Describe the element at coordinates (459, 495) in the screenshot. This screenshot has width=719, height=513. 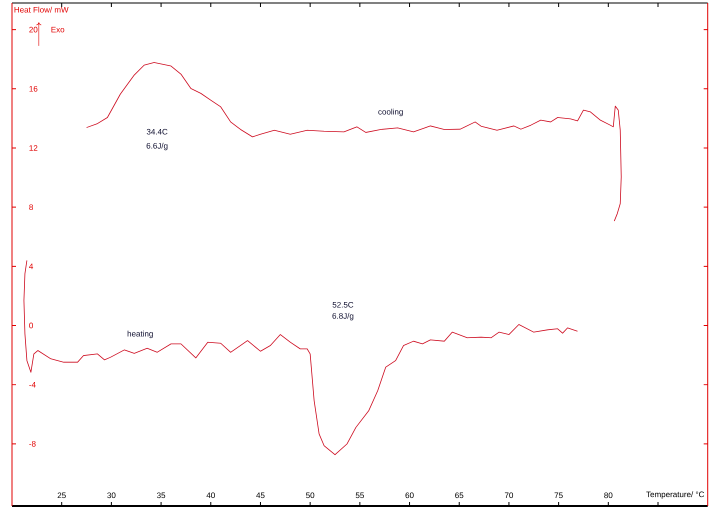
I see `x-tick-label: 65` at that location.